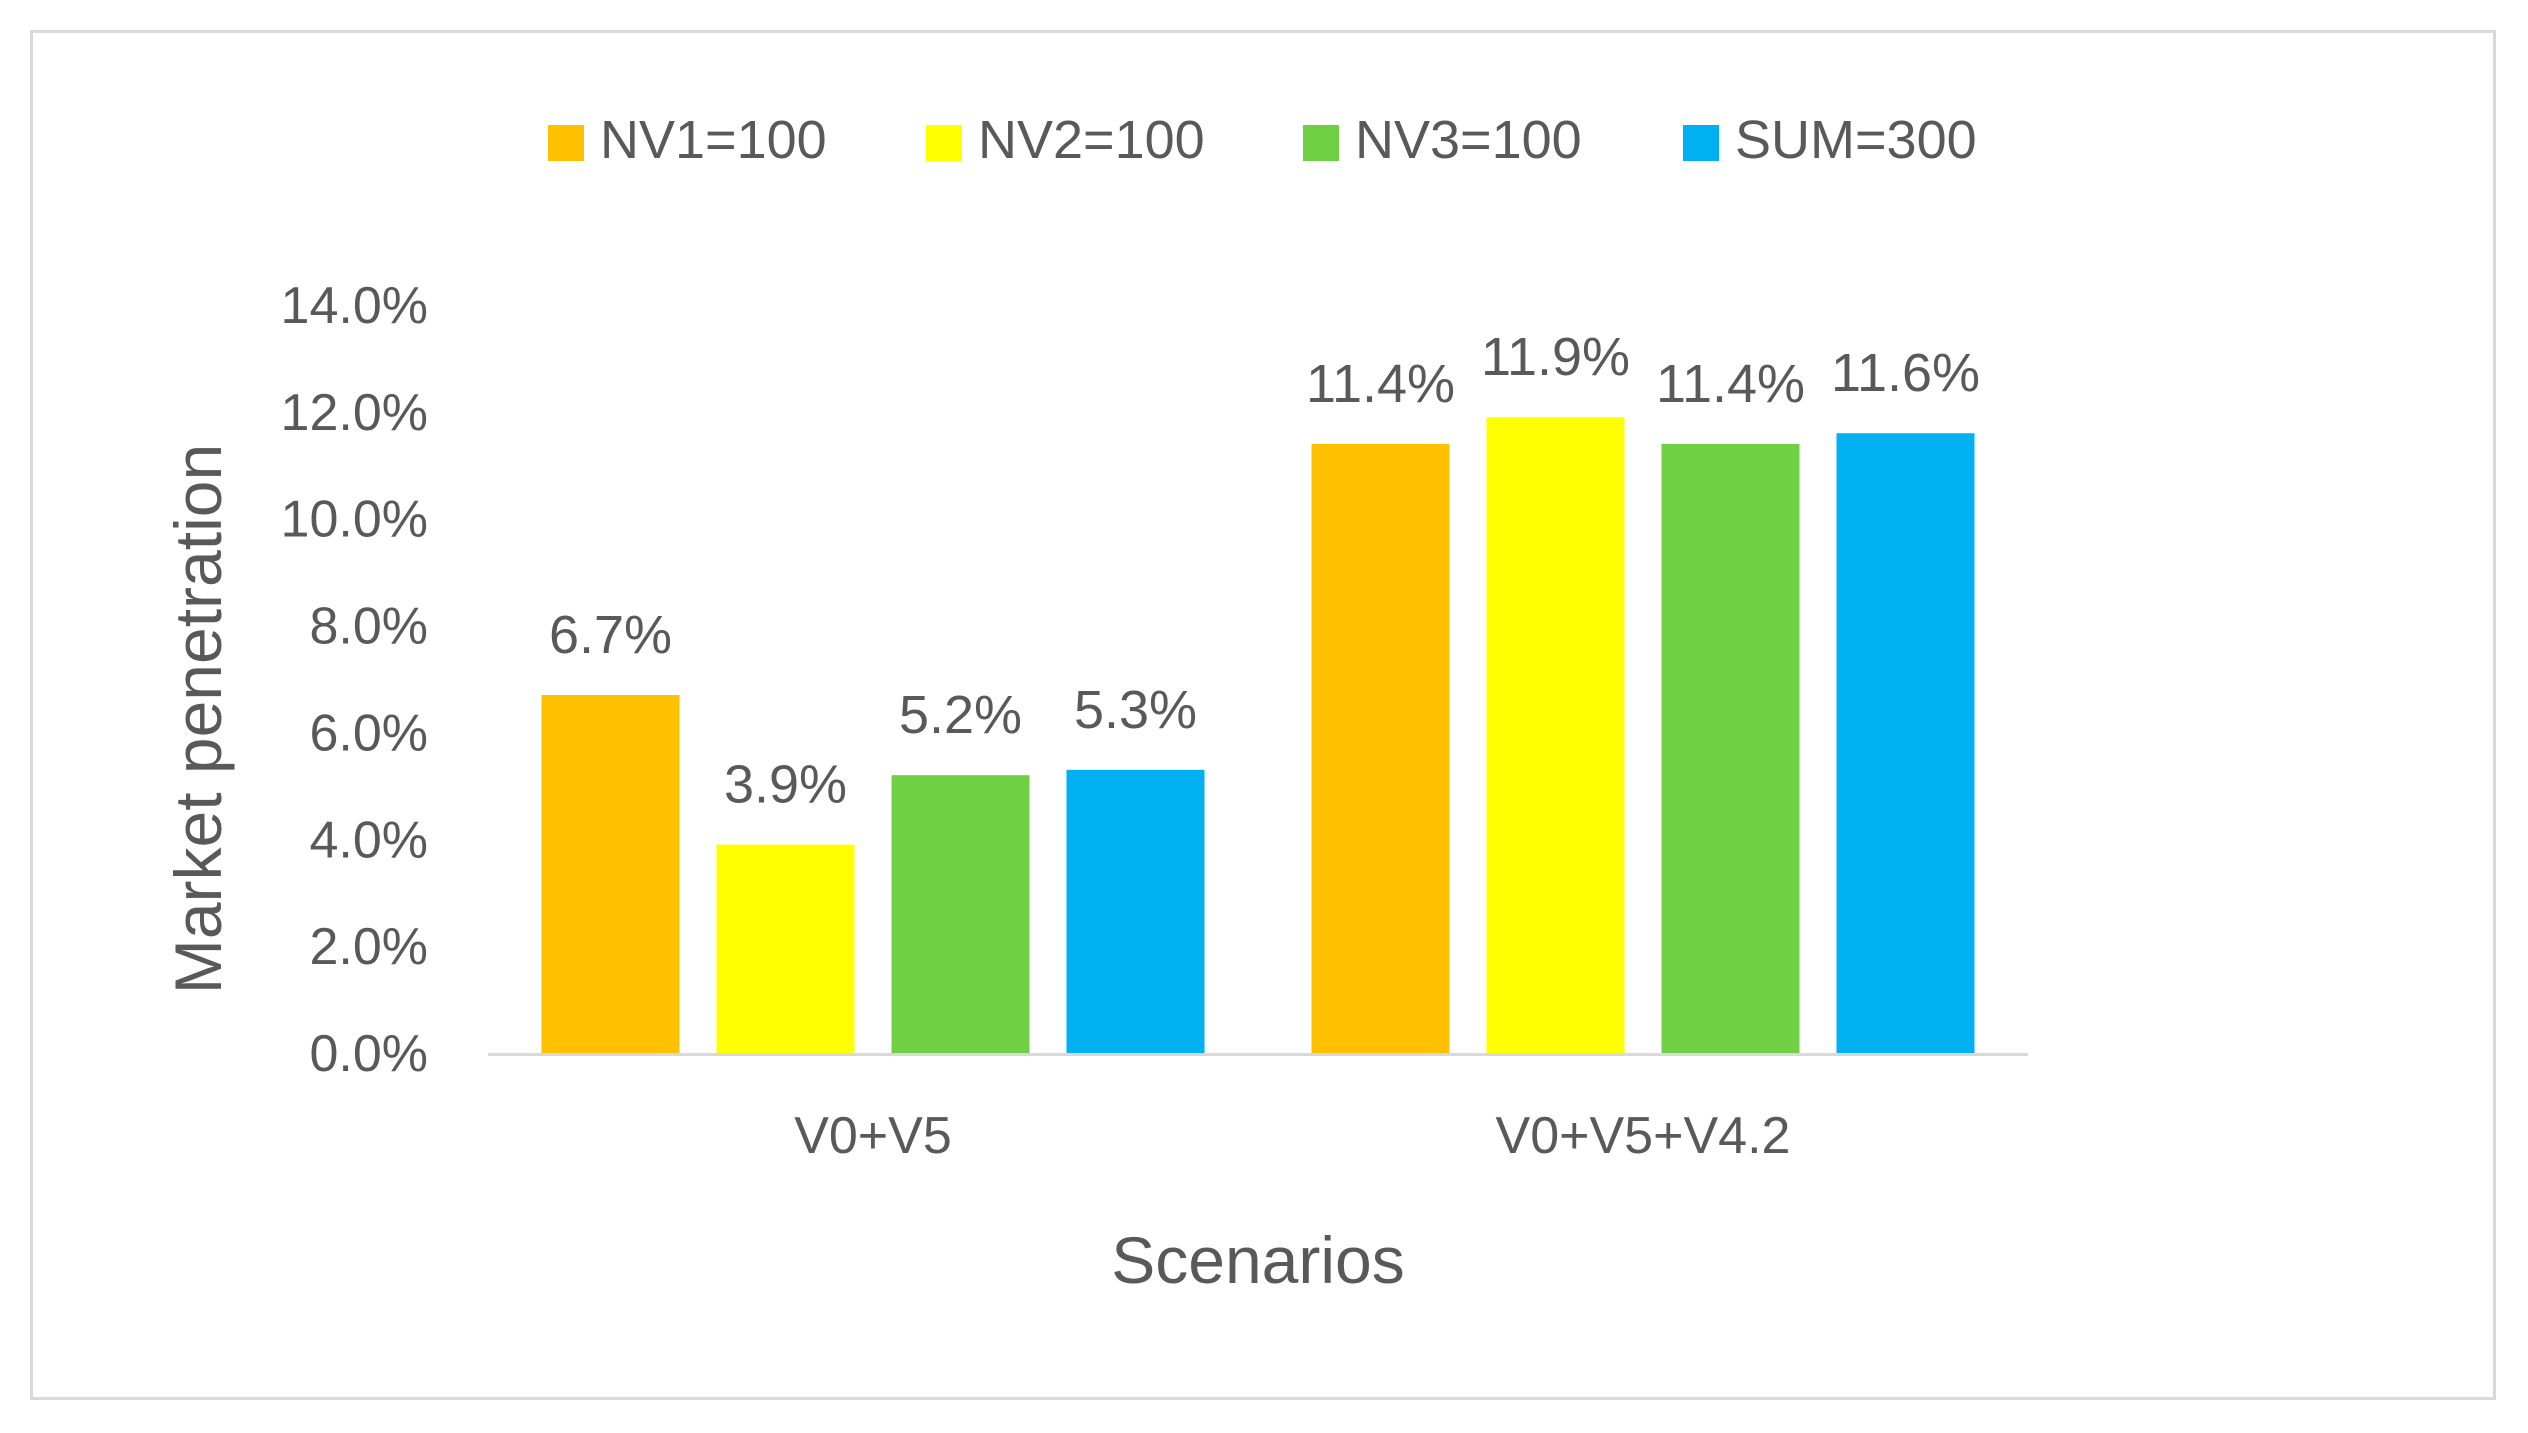 This screenshot has width=2528, height=1433. What do you see at coordinates (1468, 140) in the screenshot?
I see `legend-label-3: NV3=100` at bounding box center [1468, 140].